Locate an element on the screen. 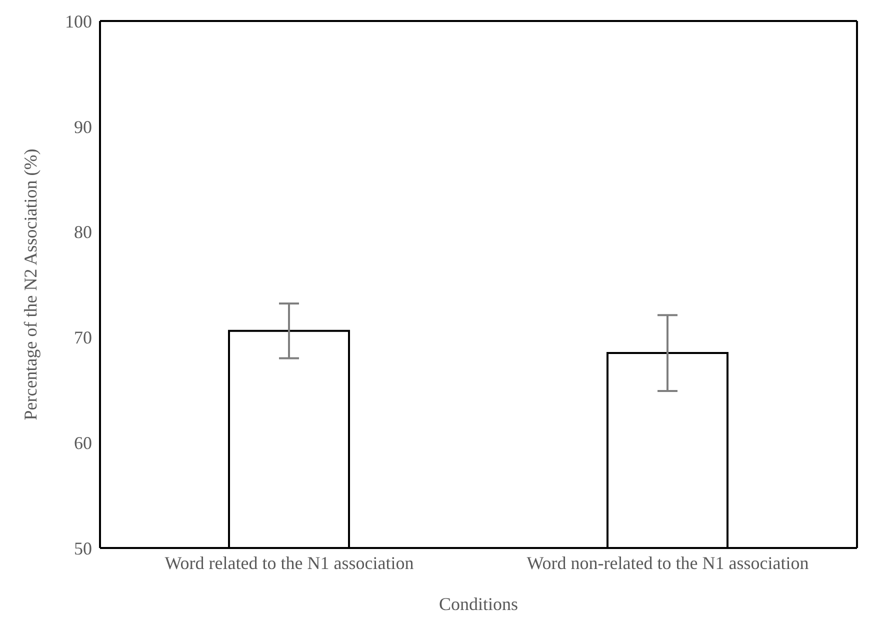  y-tick-label: 60 is located at coordinates (83, 442).